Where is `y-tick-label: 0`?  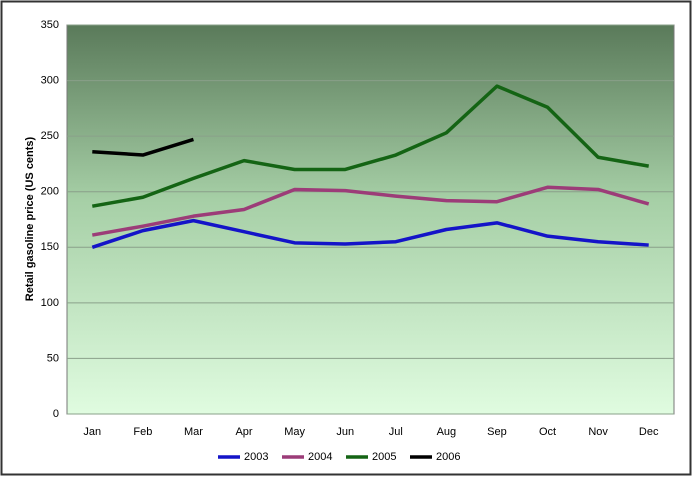 y-tick-label: 0 is located at coordinates (56, 414).